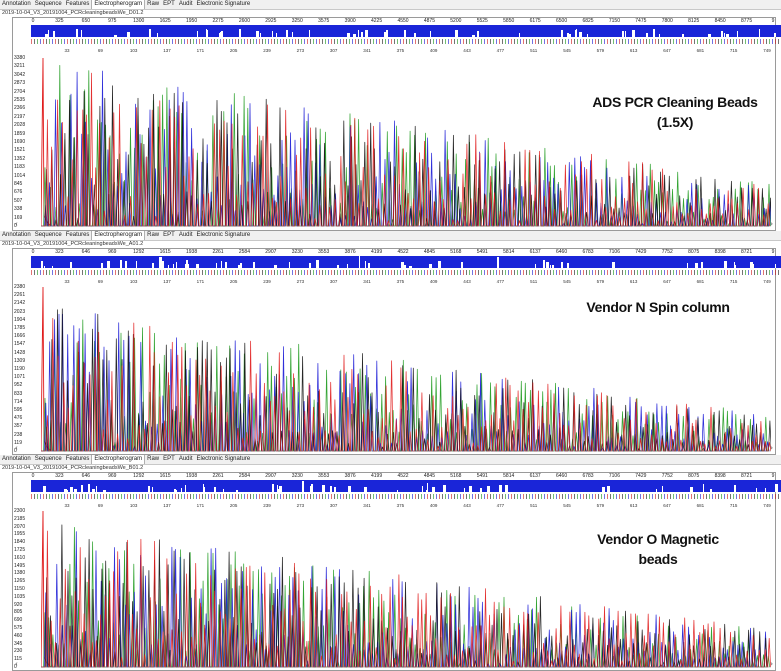  What do you see at coordinates (747, 21) in the screenshot?
I see `ruler-tick: 8775` at bounding box center [747, 21].